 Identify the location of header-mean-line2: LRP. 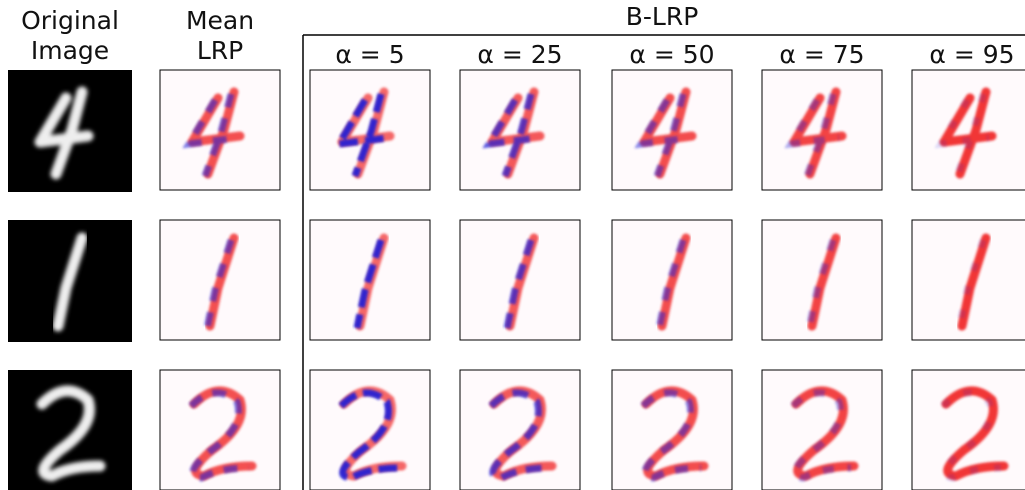
(220, 50).